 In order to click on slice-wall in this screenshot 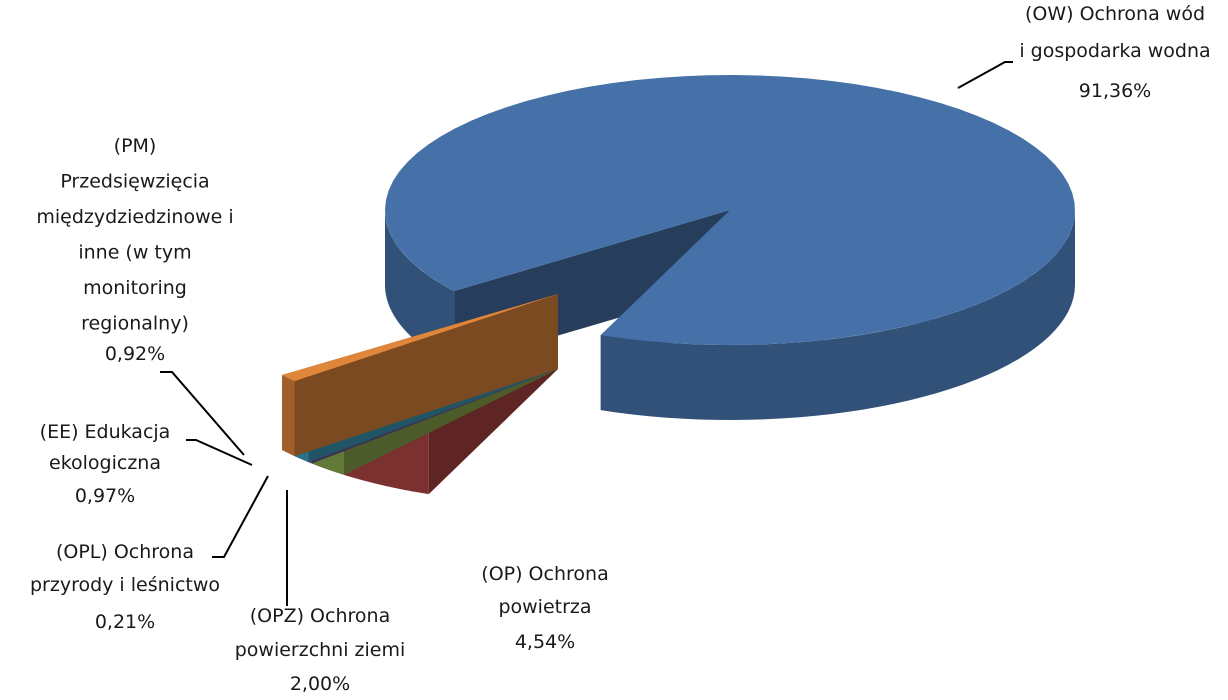, I will do `click(420, 372)`.